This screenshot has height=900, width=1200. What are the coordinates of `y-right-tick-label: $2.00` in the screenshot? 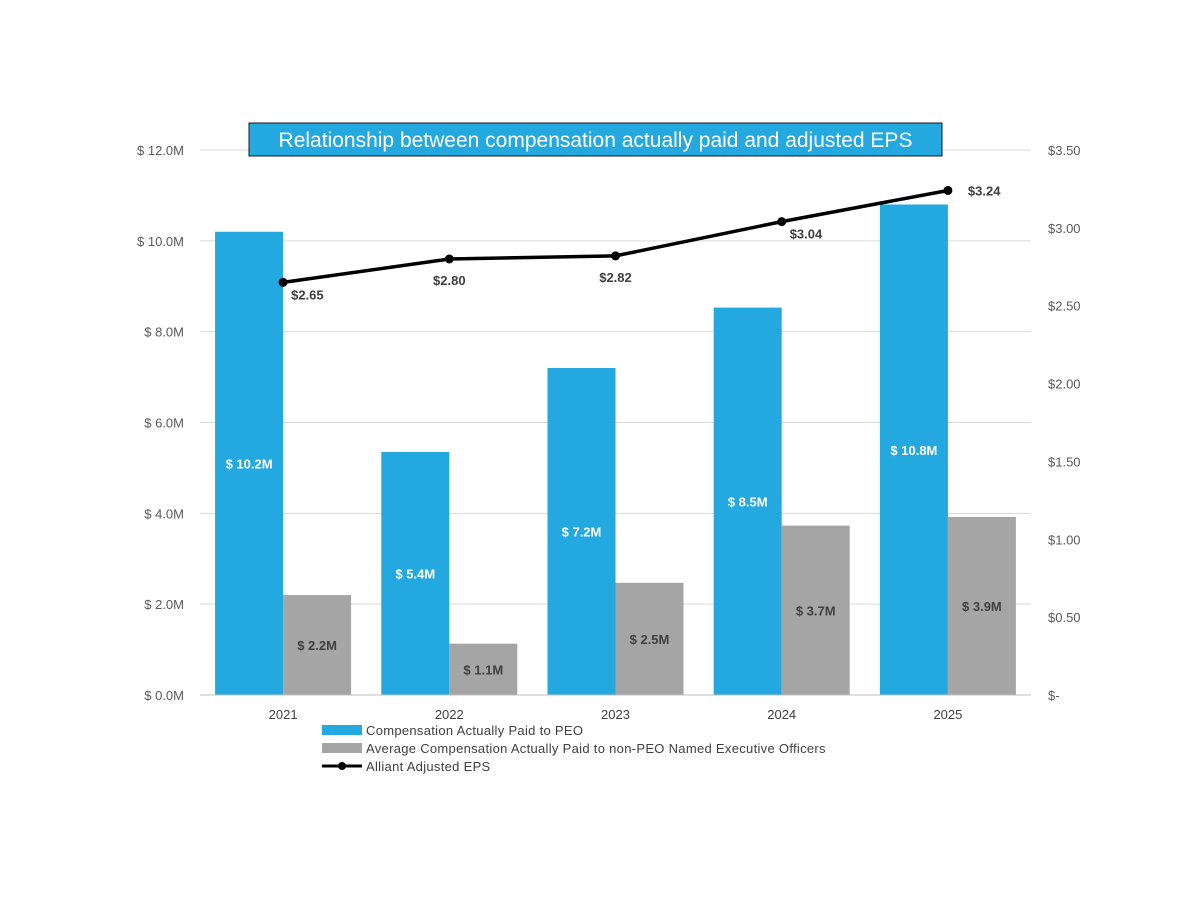 It's located at (1064, 384).